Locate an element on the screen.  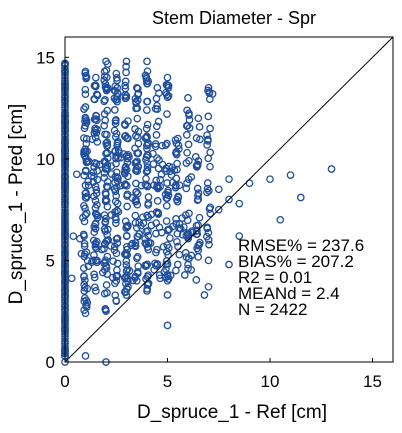
stat-line: RMSE% = 237.6 is located at coordinates (301, 245).